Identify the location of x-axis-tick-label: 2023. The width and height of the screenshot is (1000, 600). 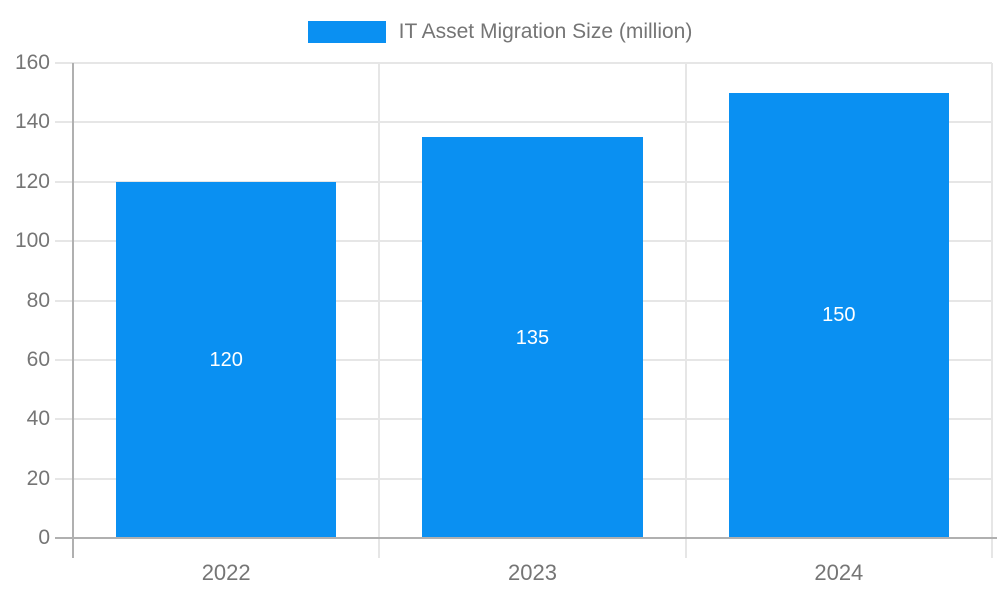
(532, 572).